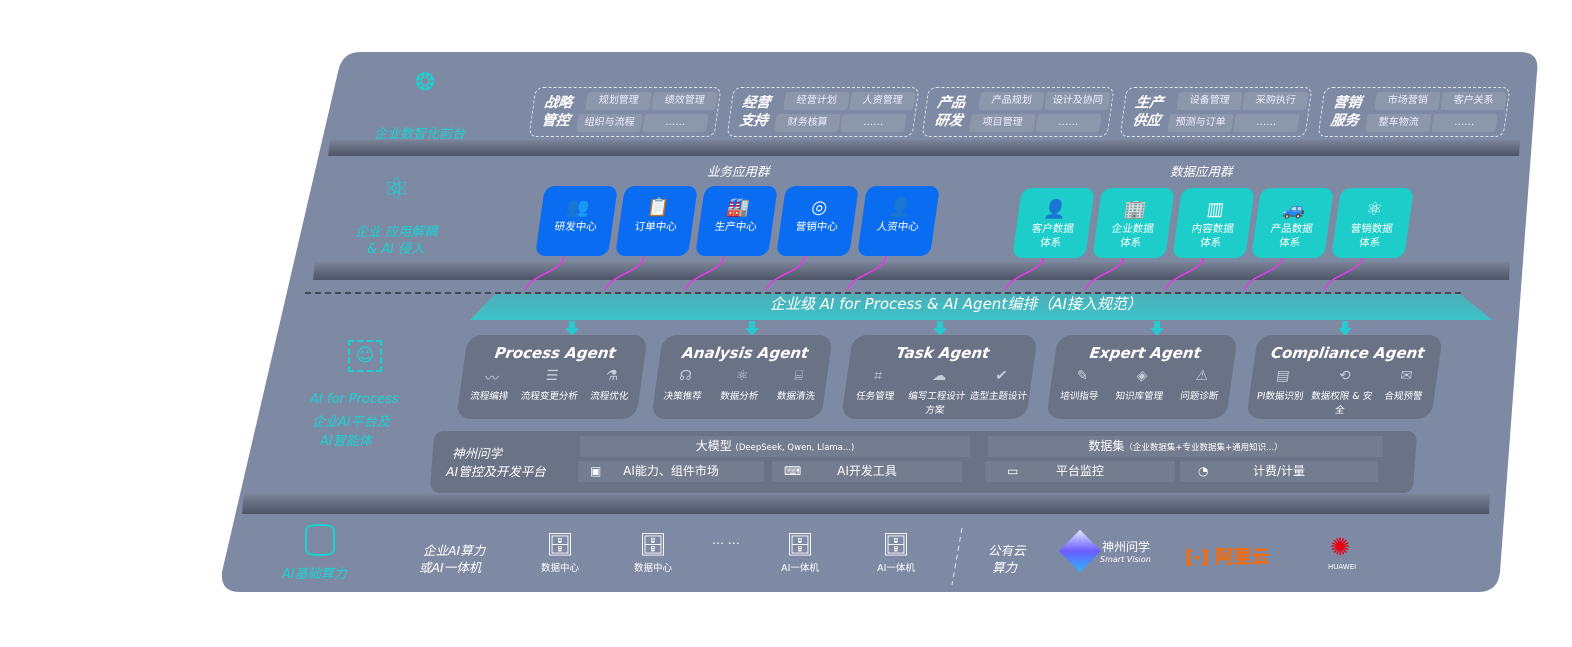 The width and height of the screenshot is (1572, 647). I want to click on target-icon: ◎, so click(819, 207).